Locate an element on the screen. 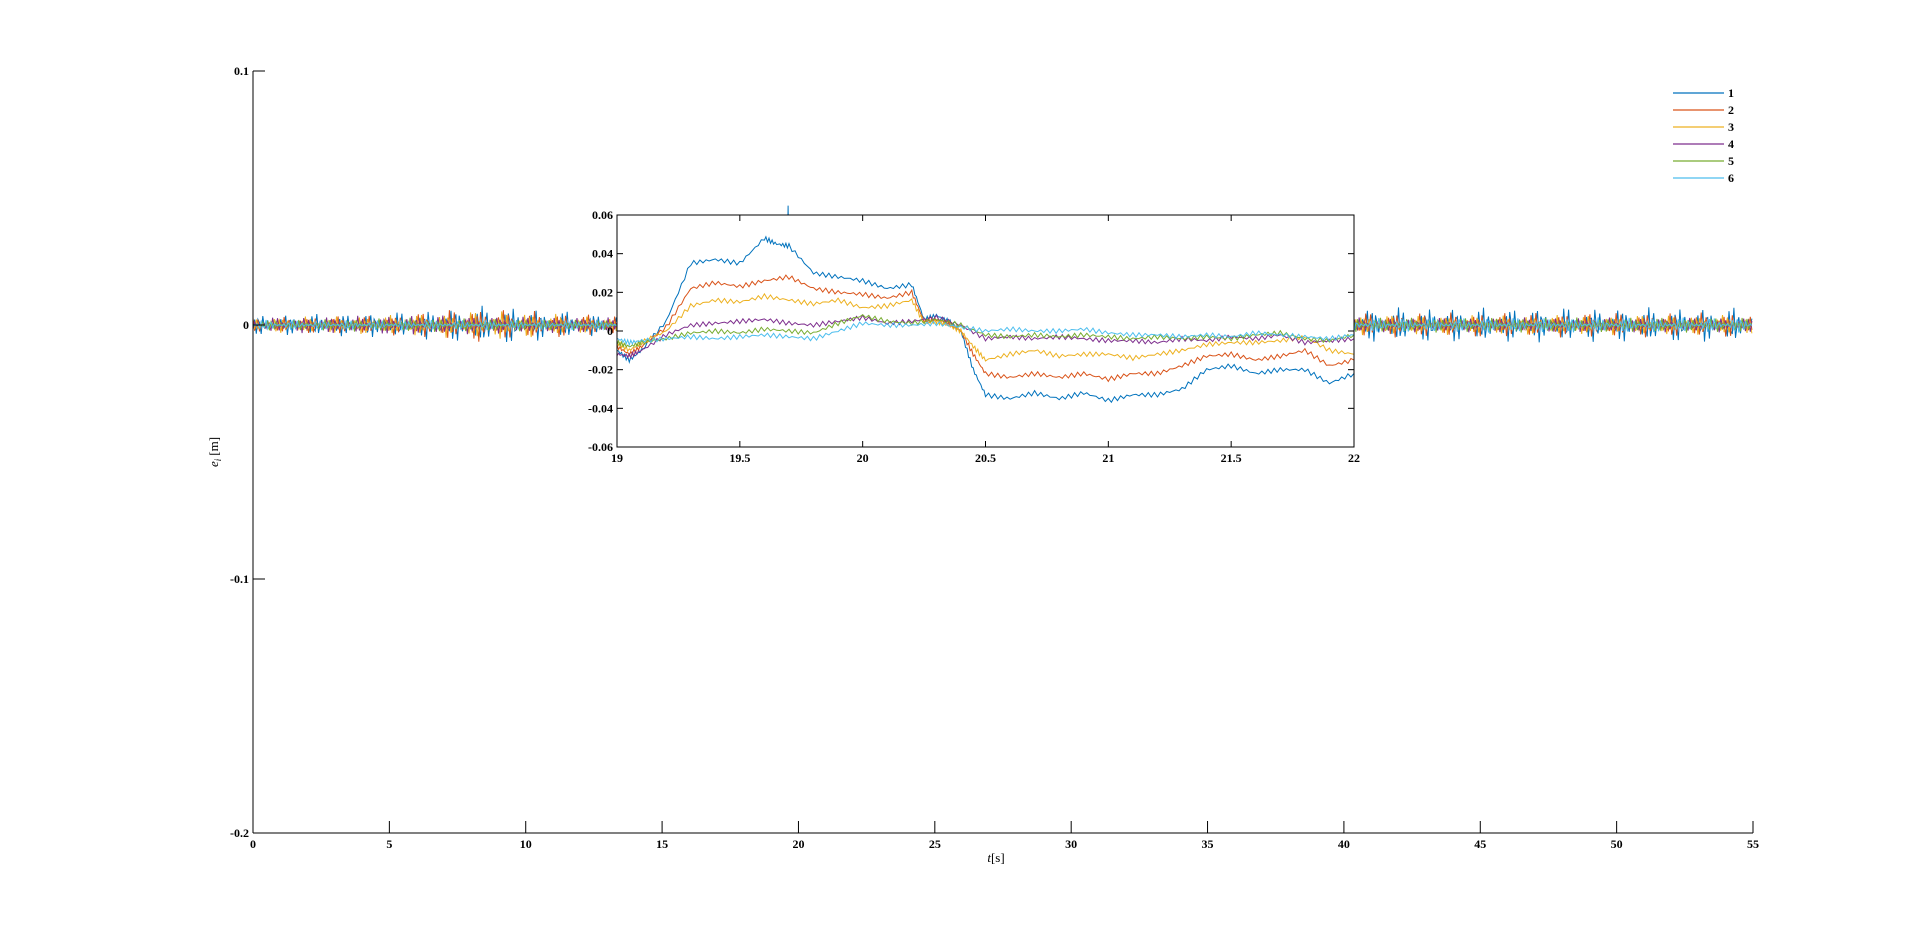 The image size is (1920, 927). legend-label-4: 4 is located at coordinates (1731, 144).